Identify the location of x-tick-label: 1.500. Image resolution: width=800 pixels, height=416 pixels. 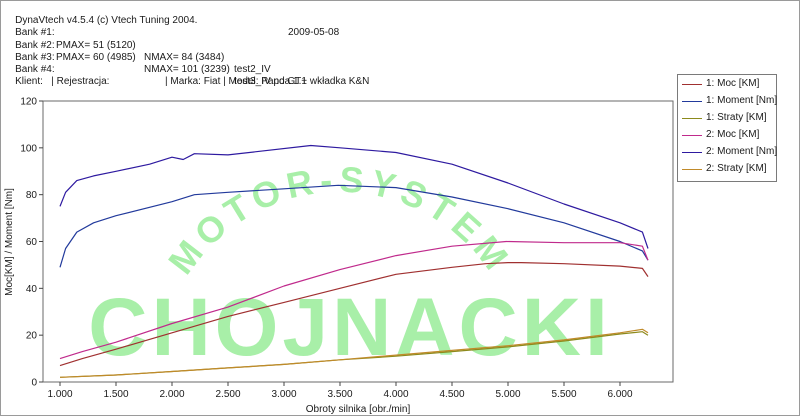
(115, 394).